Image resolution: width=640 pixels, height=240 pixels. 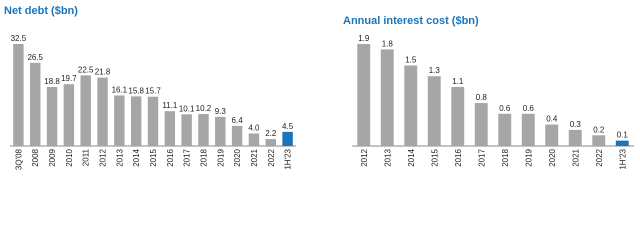 I want to click on data-label: 0.1, so click(x=623, y=135).